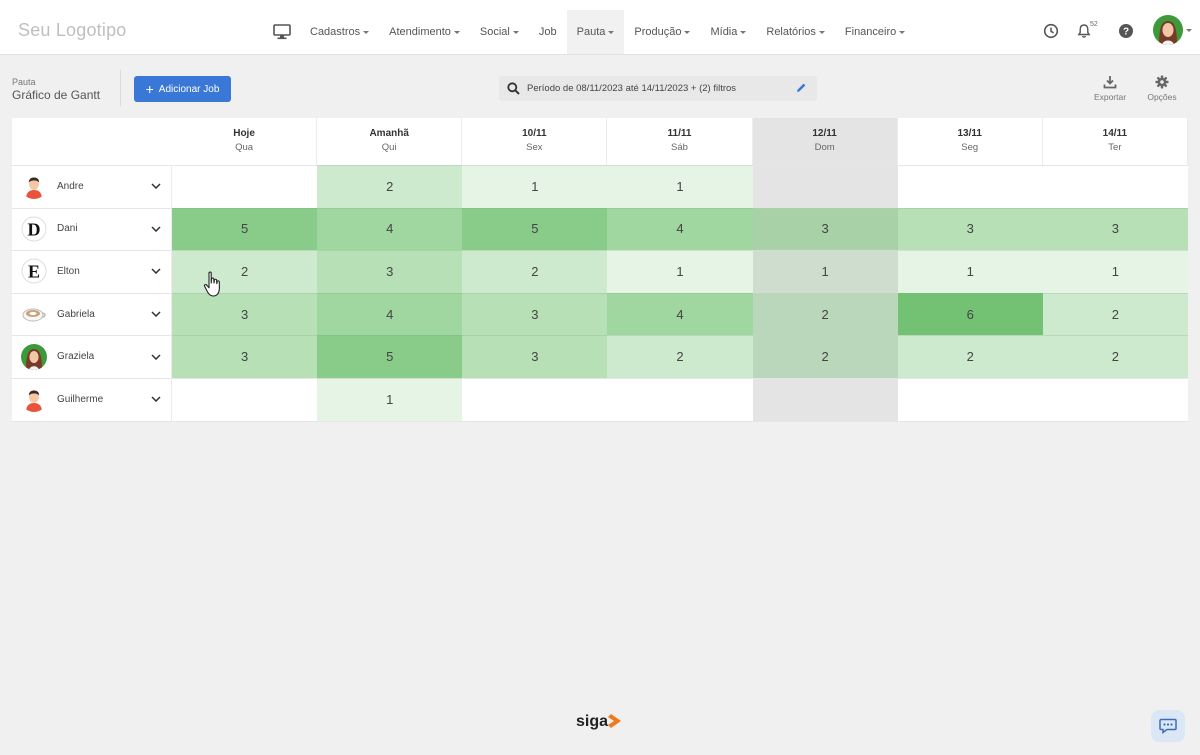 This screenshot has height=755, width=1200. Describe the element at coordinates (389, 133) in the screenshot. I see `day-date: Amanhã` at that location.